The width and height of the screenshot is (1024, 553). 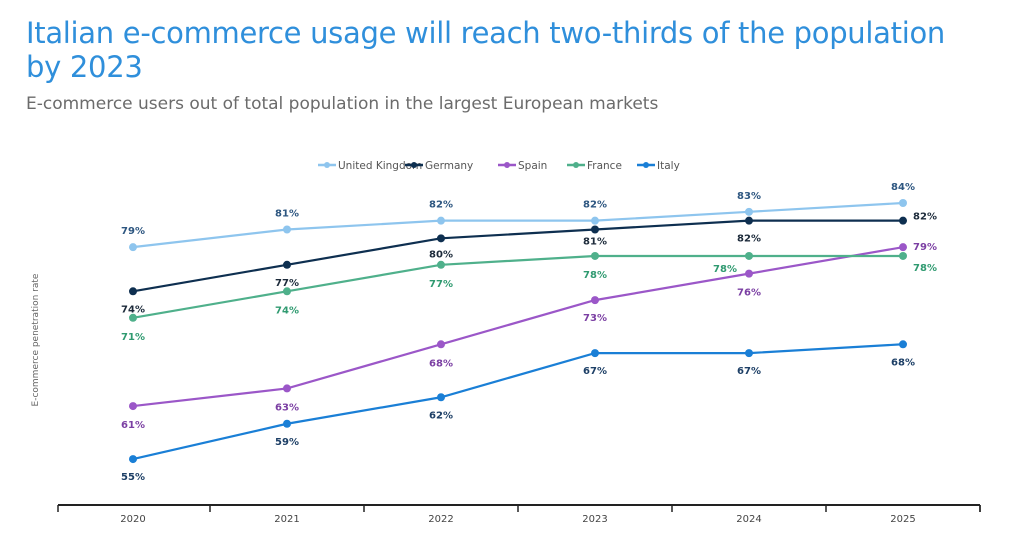 I want to click on series-line-germany, so click(x=517, y=256).